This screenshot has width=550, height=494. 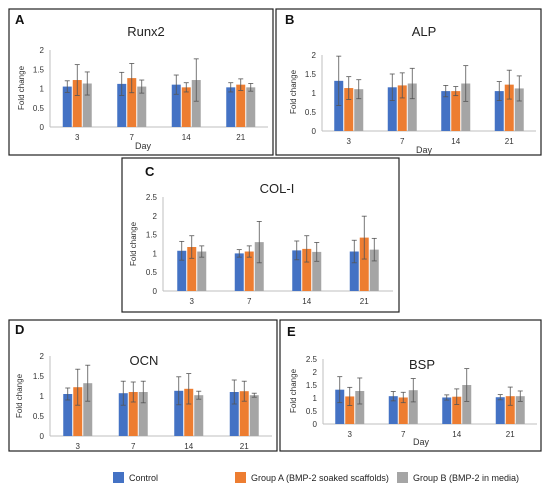 I want to click on panel-d: D OCN Fold change 0 0.5 1 1.5 2 3 7 14 21, so click(x=143, y=385).